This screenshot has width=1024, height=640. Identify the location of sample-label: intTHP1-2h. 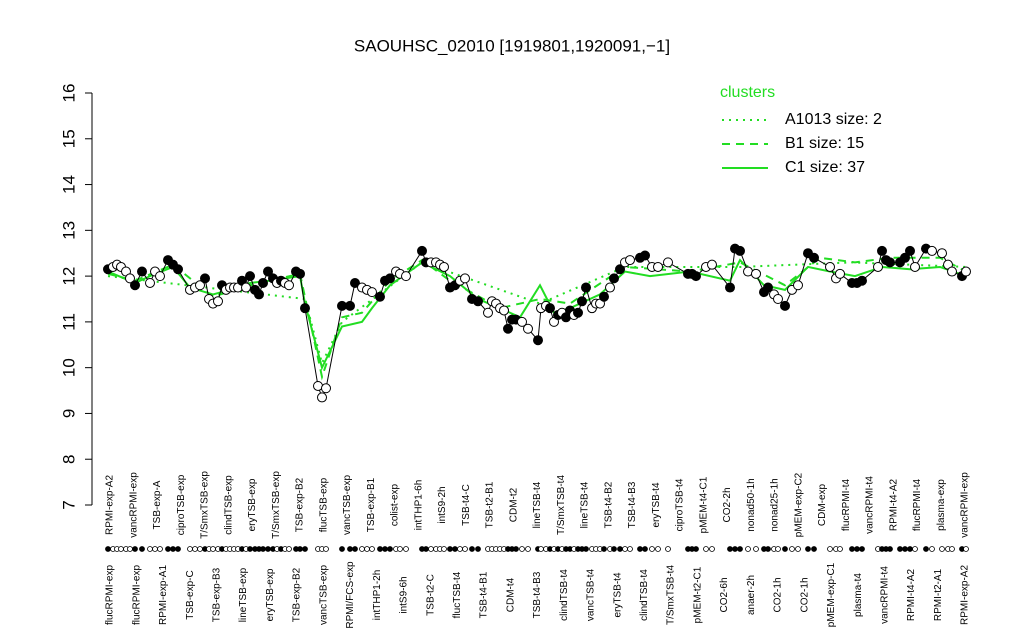
(377, 595).